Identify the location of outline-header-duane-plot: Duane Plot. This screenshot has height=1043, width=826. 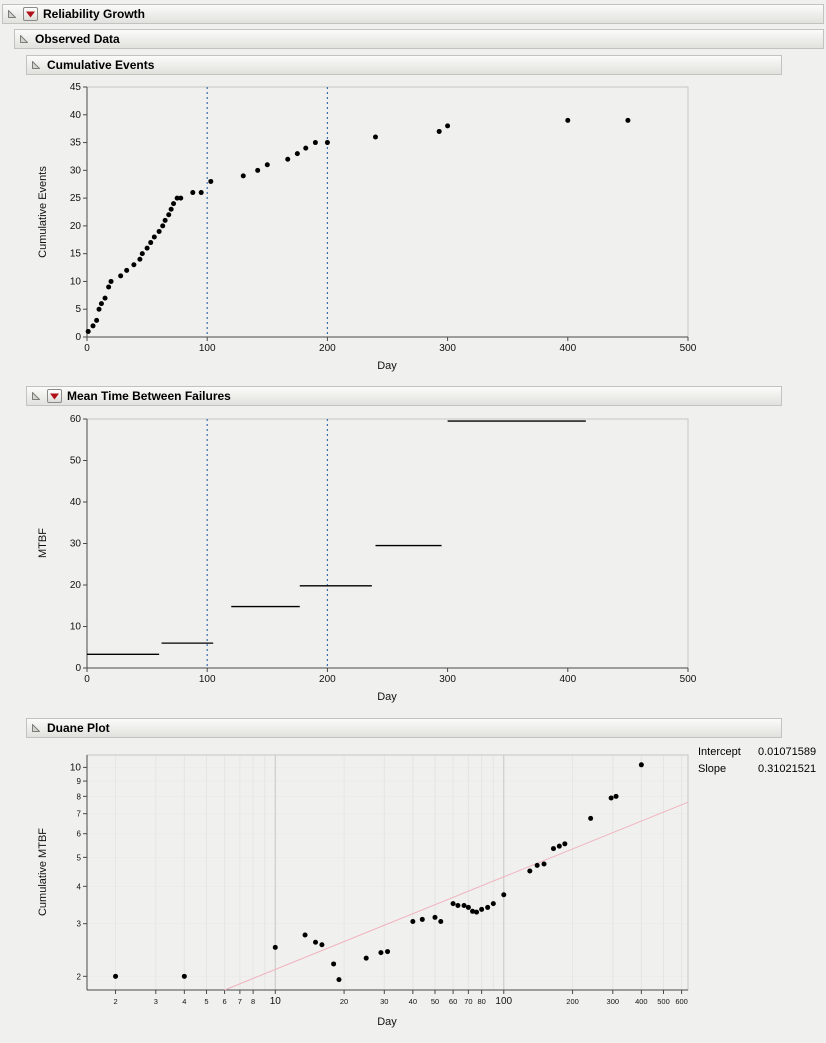
(404, 728).